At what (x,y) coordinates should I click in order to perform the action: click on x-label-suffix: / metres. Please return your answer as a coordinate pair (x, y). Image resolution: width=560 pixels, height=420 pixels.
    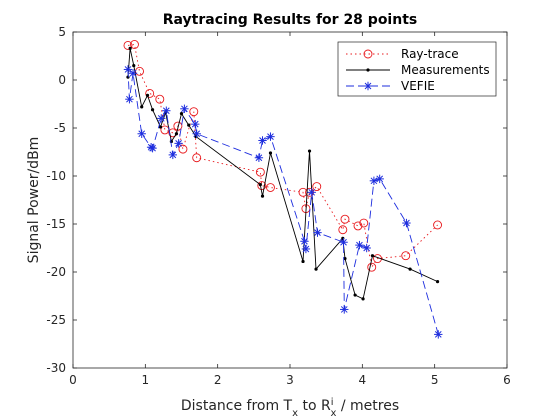
    Looking at the image, I should click on (367, 406).